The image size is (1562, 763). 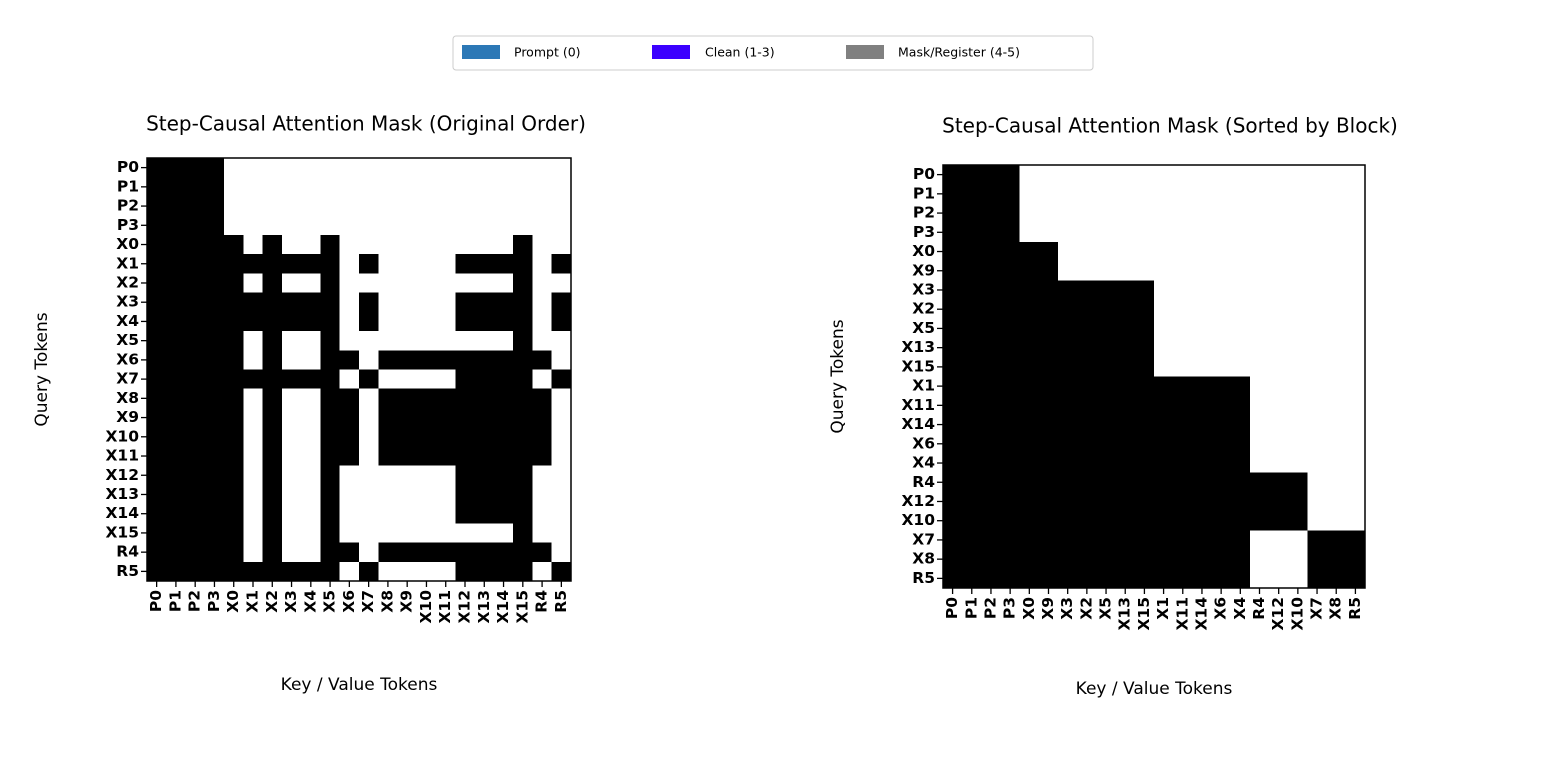 What do you see at coordinates (1182, 614) in the screenshot?
I see `x-tick-label: X11` at bounding box center [1182, 614].